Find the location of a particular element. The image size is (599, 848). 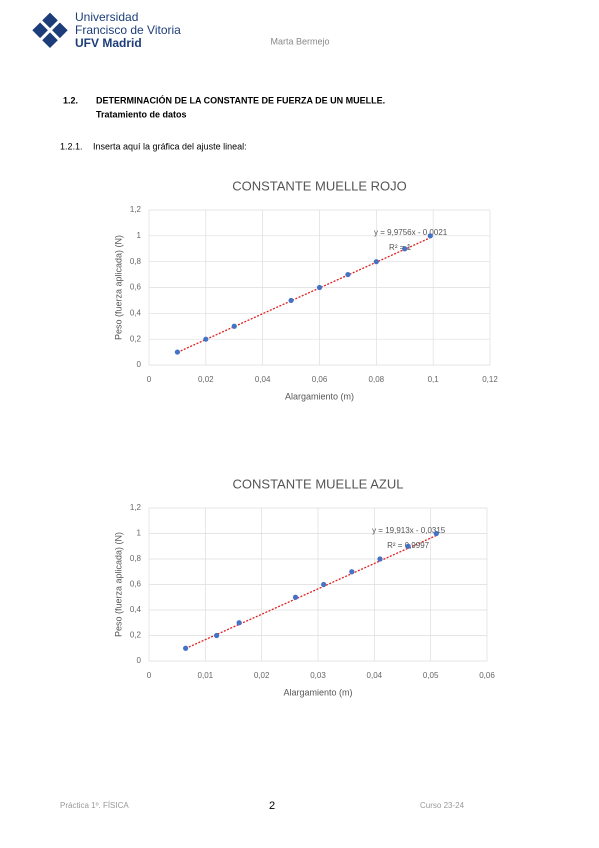

subsection-number: 1.2.1. is located at coordinates (71, 146).